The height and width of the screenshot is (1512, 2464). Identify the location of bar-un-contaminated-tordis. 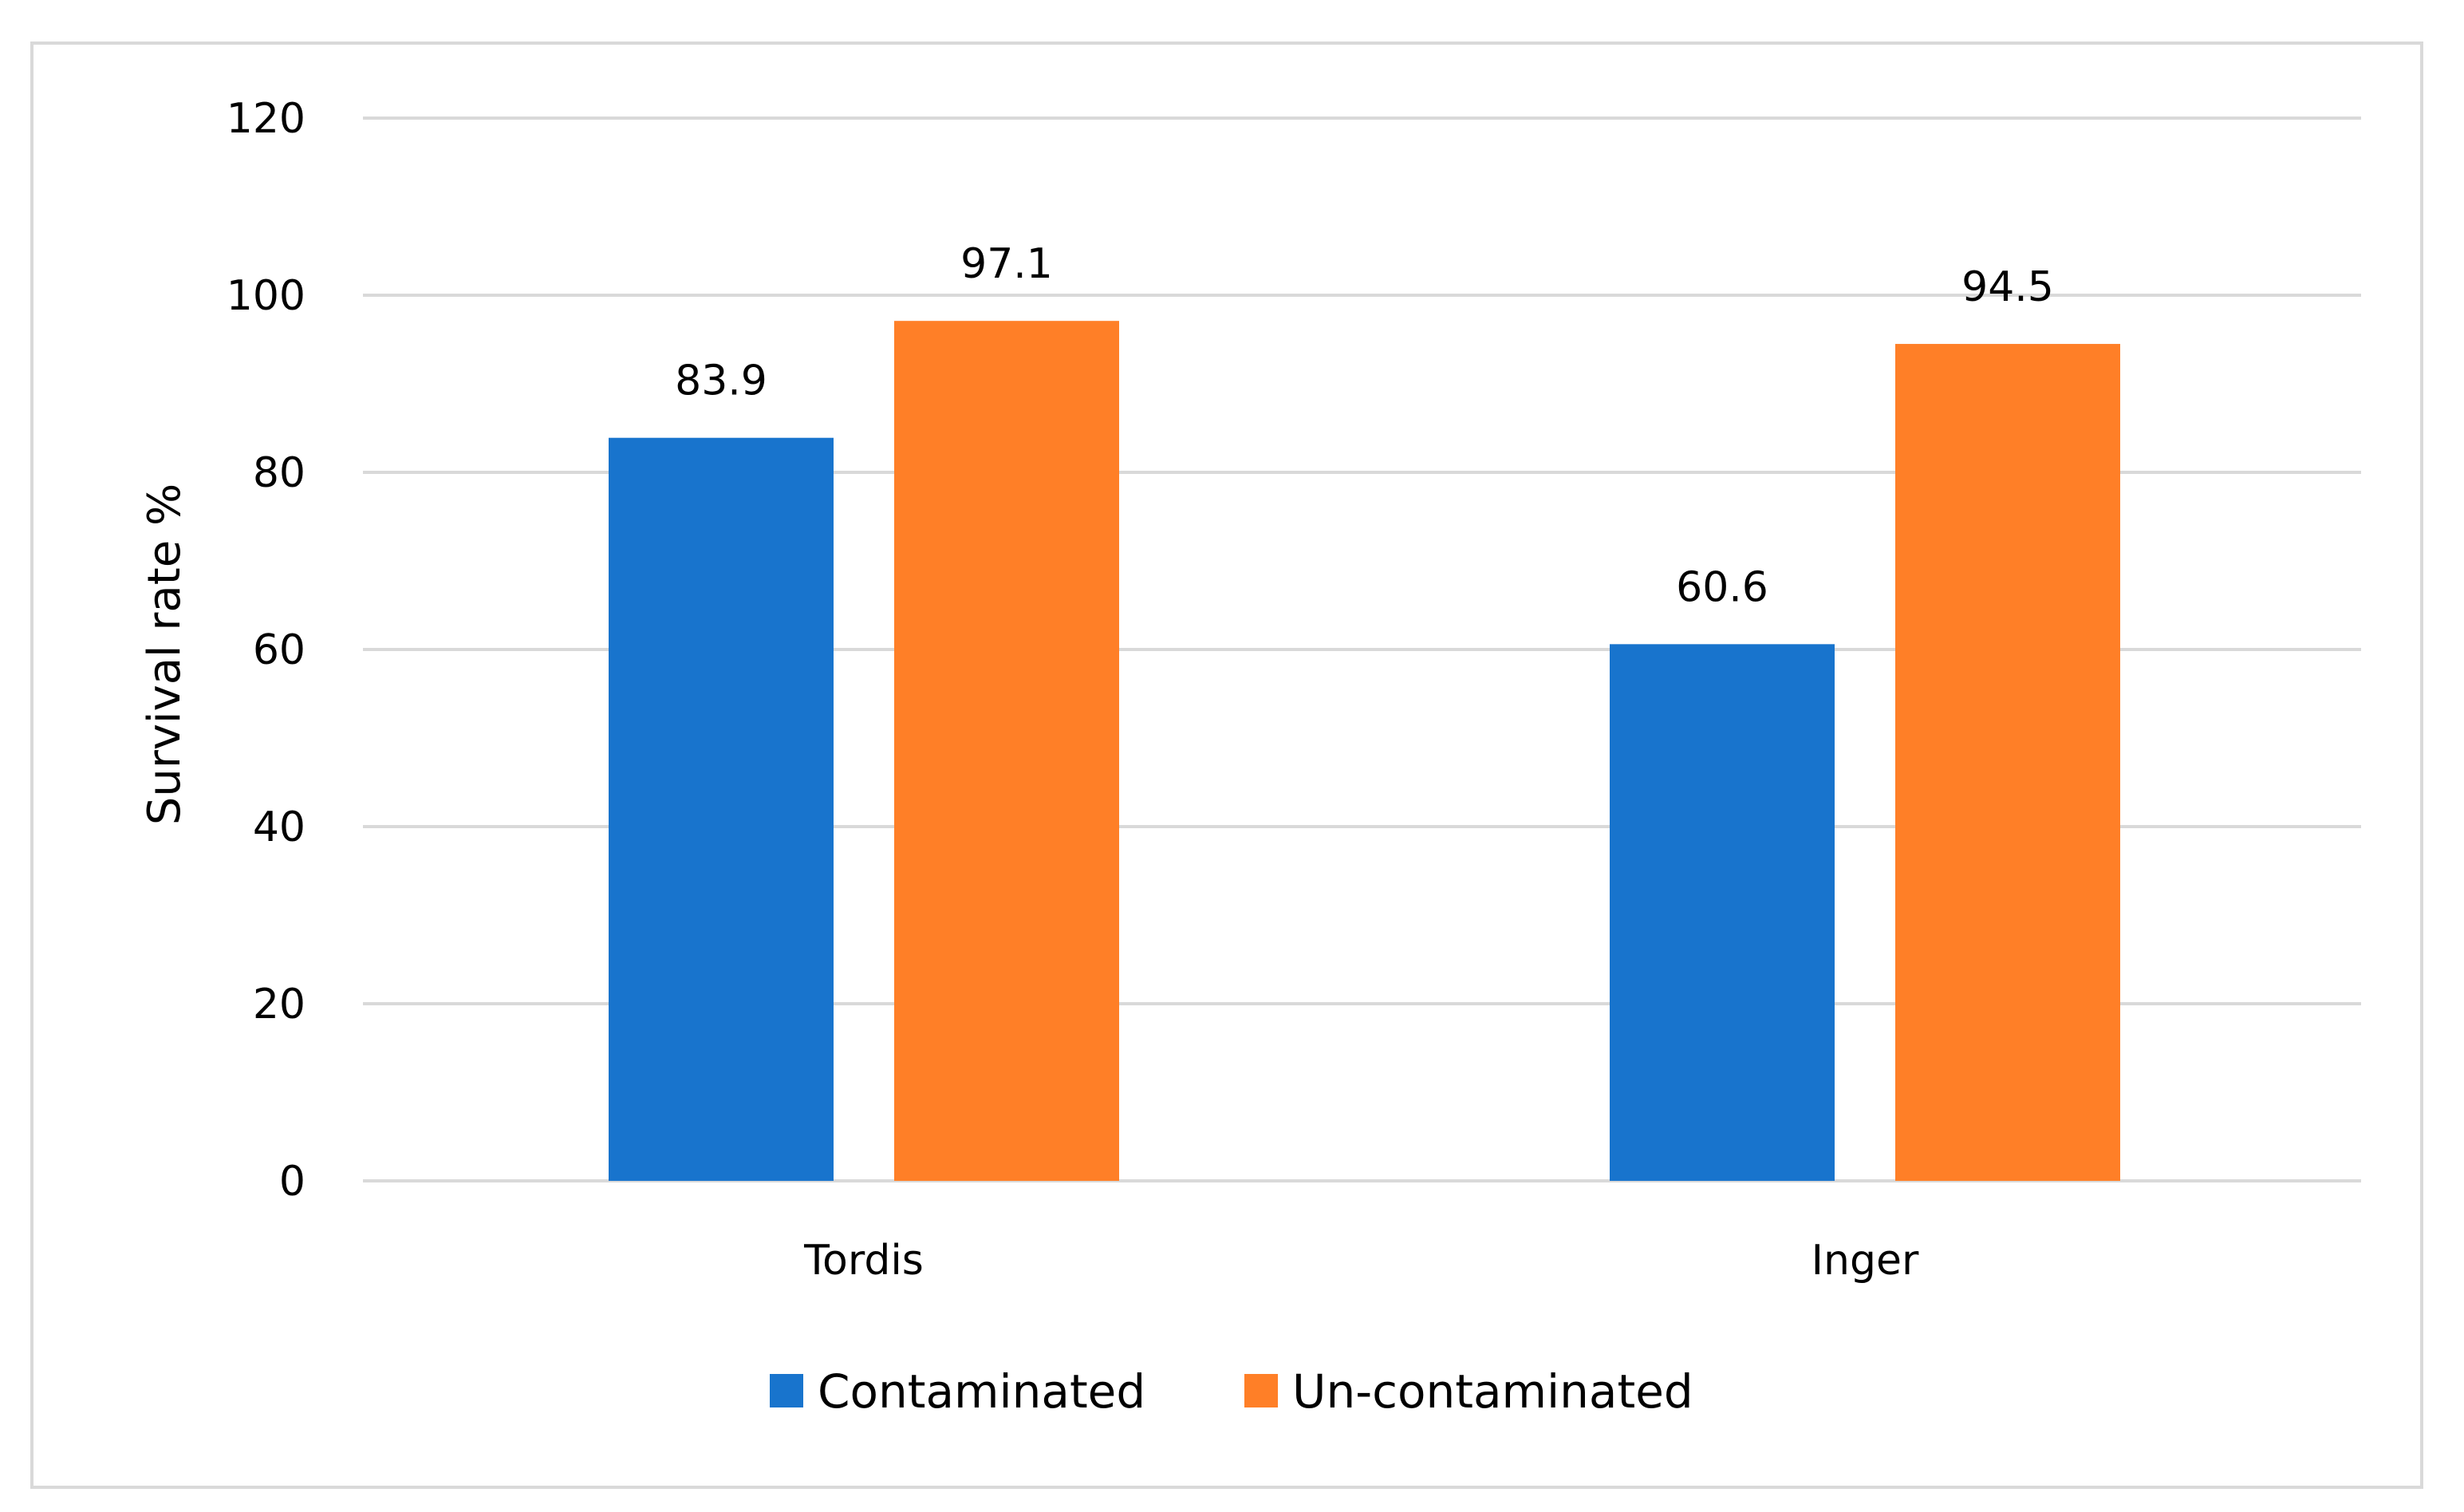
(1006, 752).